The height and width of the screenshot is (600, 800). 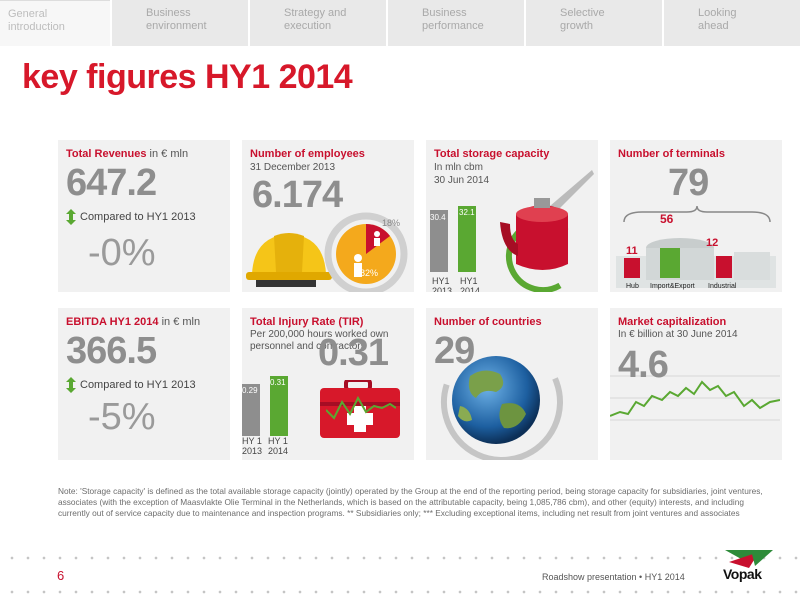 I want to click on terminals-hub-label: Hub, so click(x=632, y=286).